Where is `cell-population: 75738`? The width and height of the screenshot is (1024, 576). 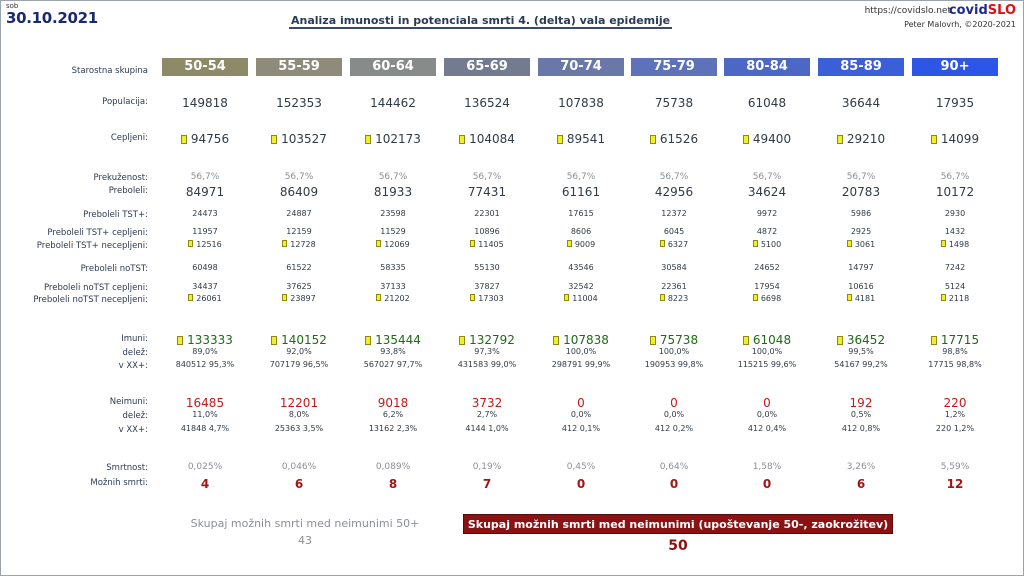
cell-population: 75738 is located at coordinates (674, 103).